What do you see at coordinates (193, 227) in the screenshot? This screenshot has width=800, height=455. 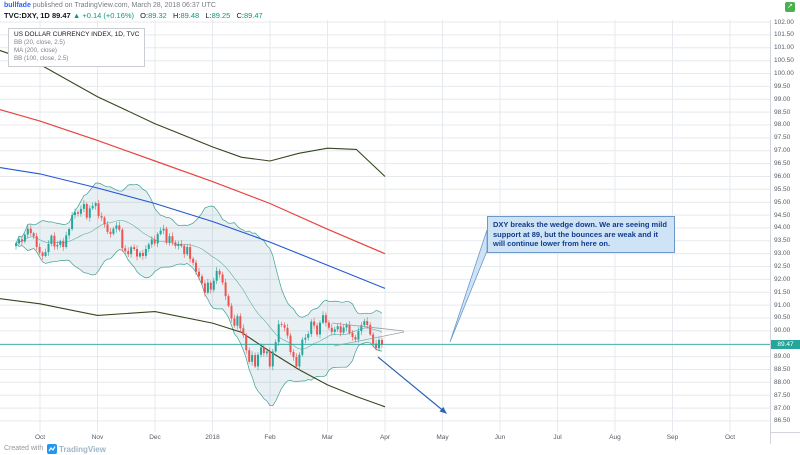 I see `bb100-basis-line` at bounding box center [193, 227].